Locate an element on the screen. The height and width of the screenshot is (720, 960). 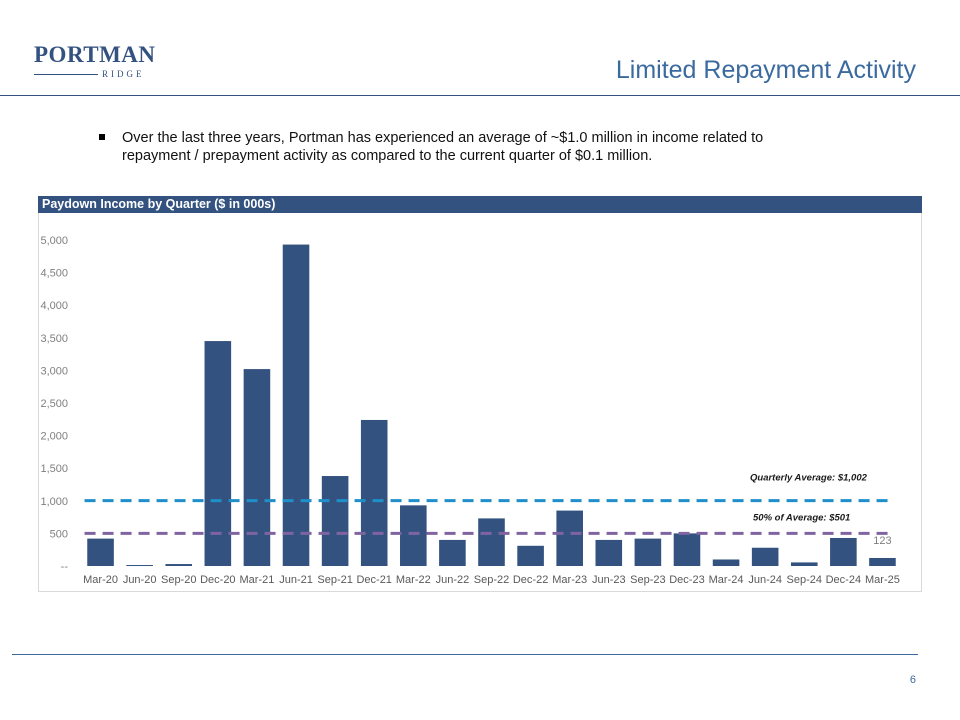
quarterly-average-label: Quarterly Average: $1,002 is located at coordinates (809, 478).